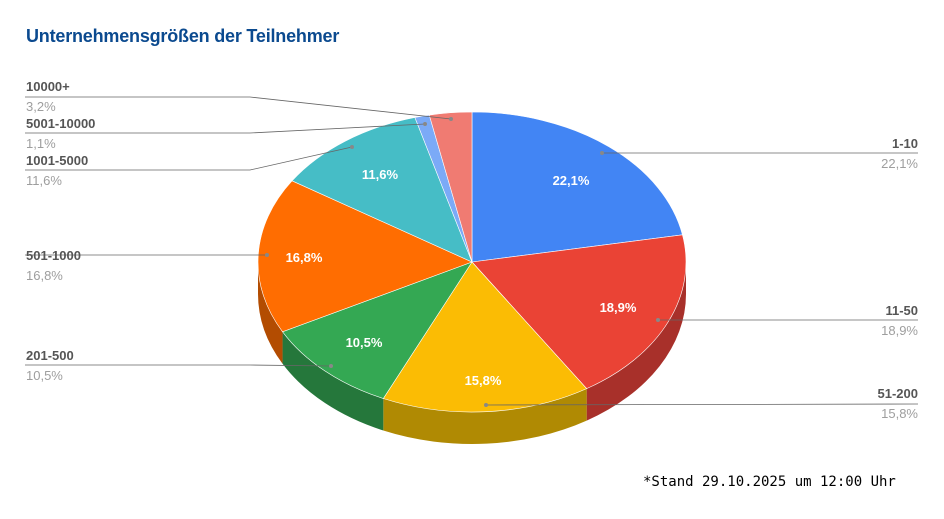 Image resolution: width=944 pixels, height=519 pixels. What do you see at coordinates (899, 330) in the screenshot?
I see `percent-label: 18,9%` at bounding box center [899, 330].